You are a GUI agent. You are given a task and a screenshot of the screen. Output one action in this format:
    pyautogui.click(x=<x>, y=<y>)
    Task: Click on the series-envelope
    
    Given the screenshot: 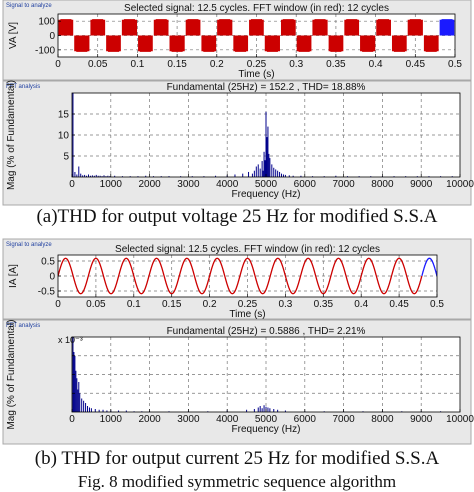 What is the action you would take?
    pyautogui.click(x=248, y=35)
    